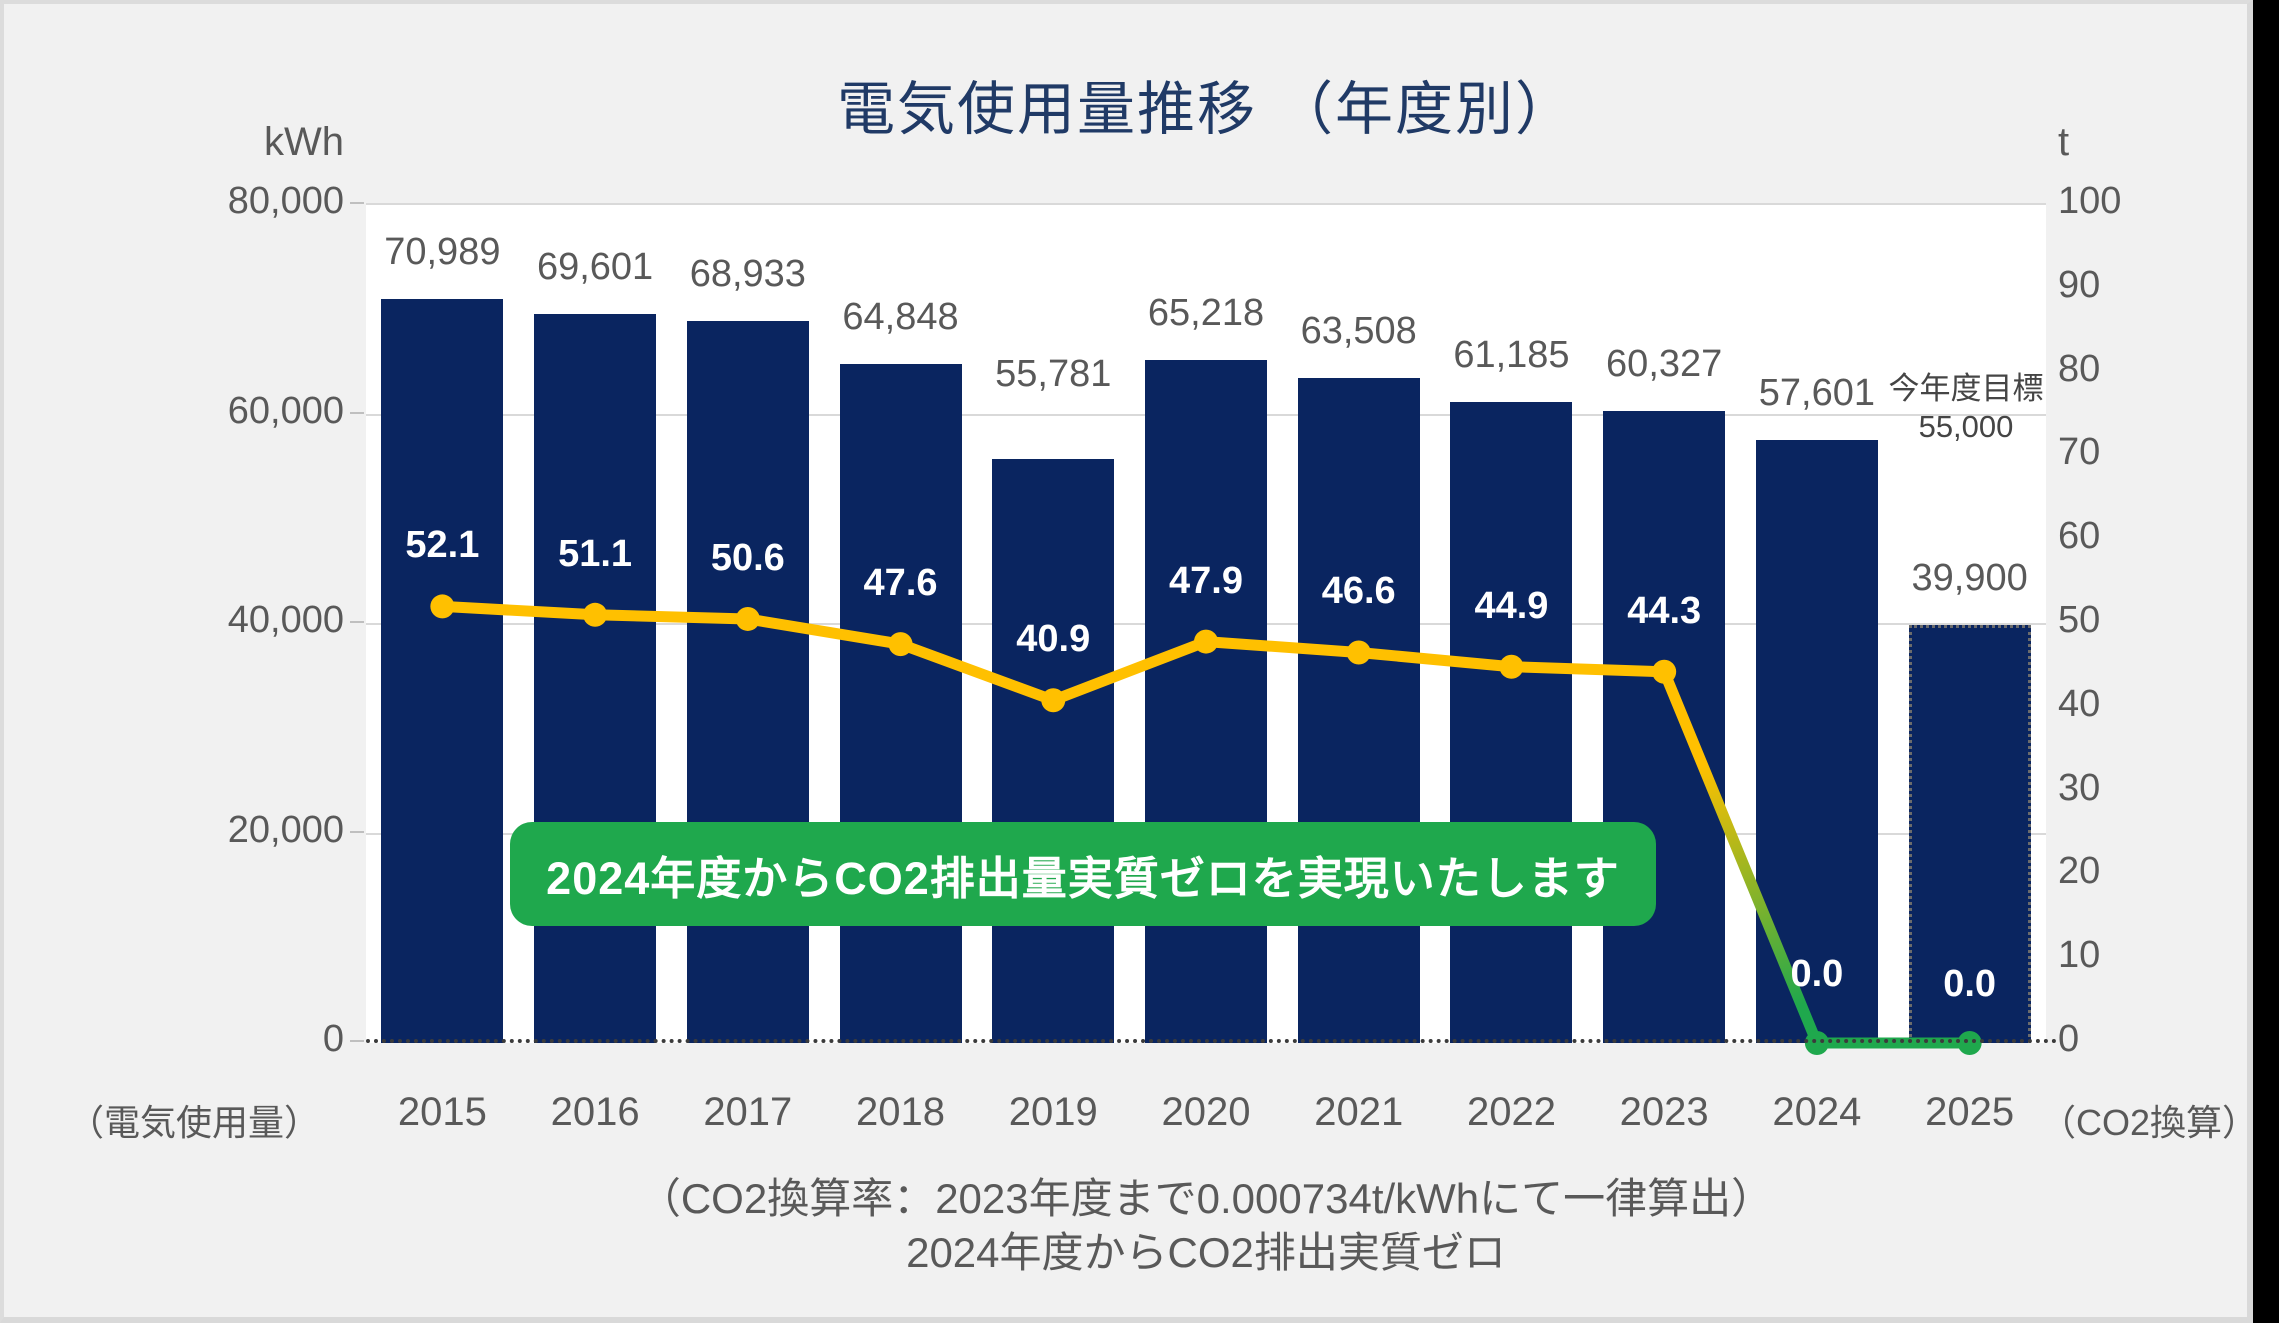 Image resolution: width=2279 pixels, height=1323 pixels. What do you see at coordinates (2064, 142) in the screenshot?
I see `right-axis-unit-label: t` at bounding box center [2064, 142].